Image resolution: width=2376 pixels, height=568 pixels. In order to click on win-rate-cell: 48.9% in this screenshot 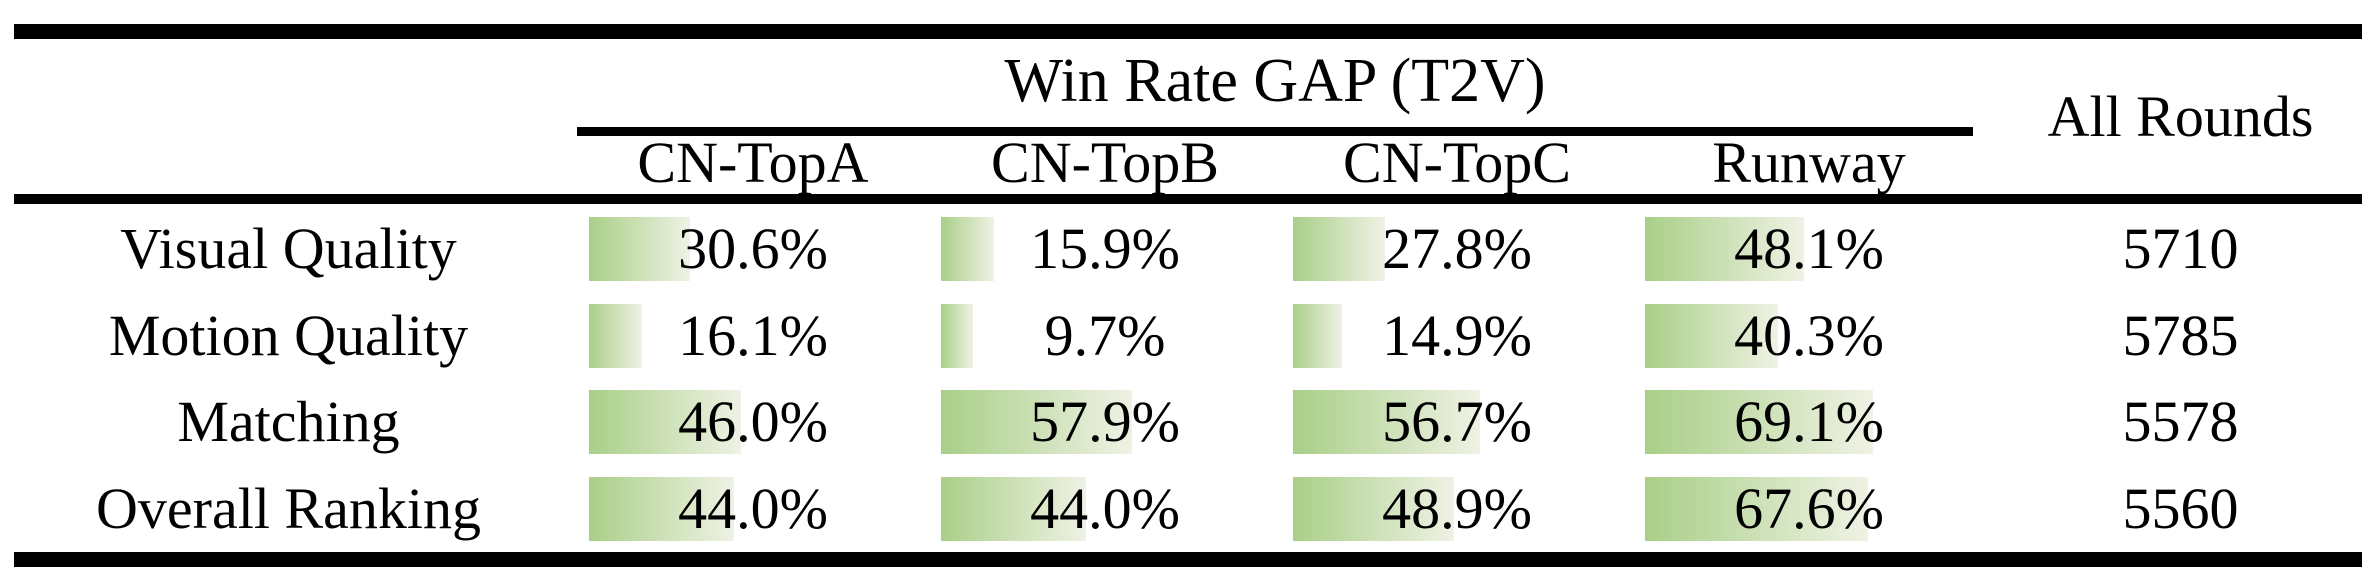, I will do `click(1457, 509)`.